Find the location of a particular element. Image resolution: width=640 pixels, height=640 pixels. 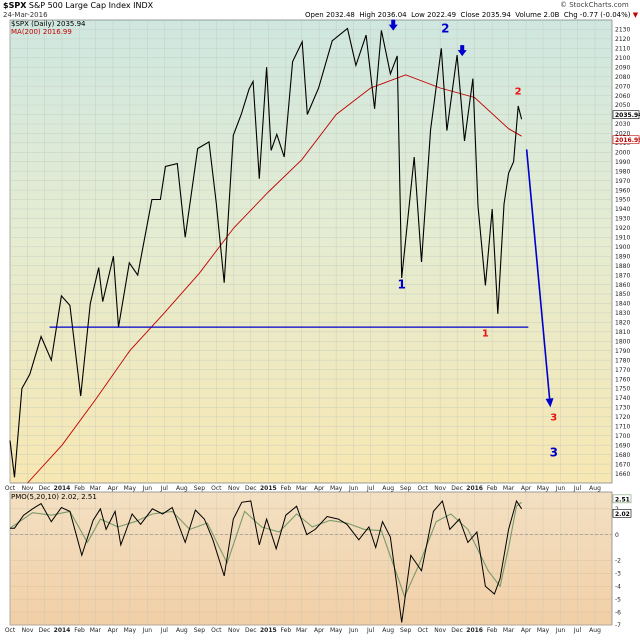

price-x-tick: Aug is located at coordinates (595, 488).